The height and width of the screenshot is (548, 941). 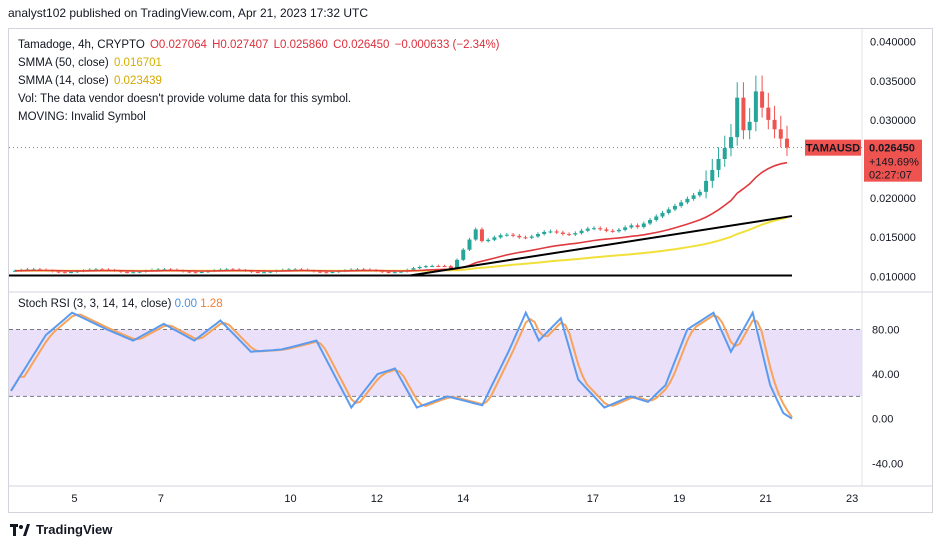 What do you see at coordinates (82, 117) in the screenshot?
I see `moving-note: MOVING: Invalid Symbol` at bounding box center [82, 117].